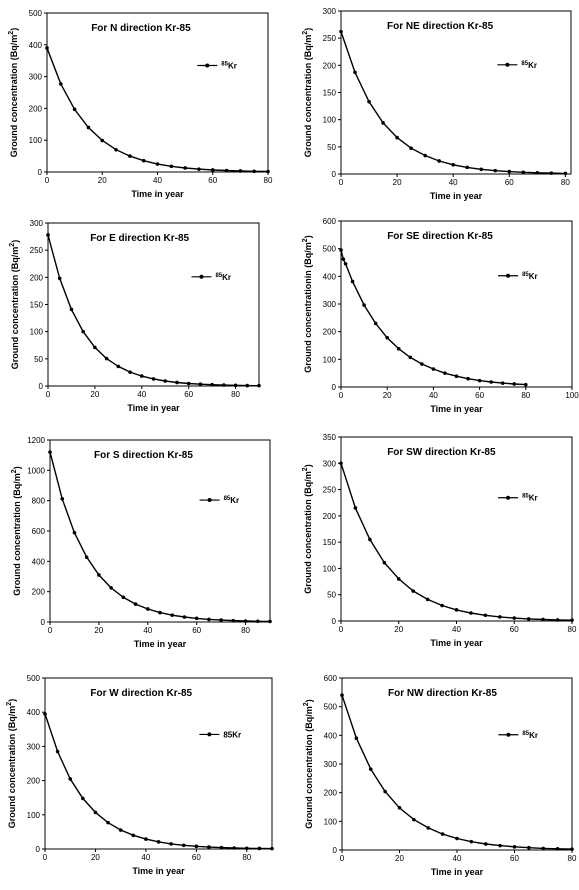 The image size is (579, 890). What do you see at coordinates (331, 707) in the screenshot?
I see `y-tick-label: 500` at bounding box center [331, 707].